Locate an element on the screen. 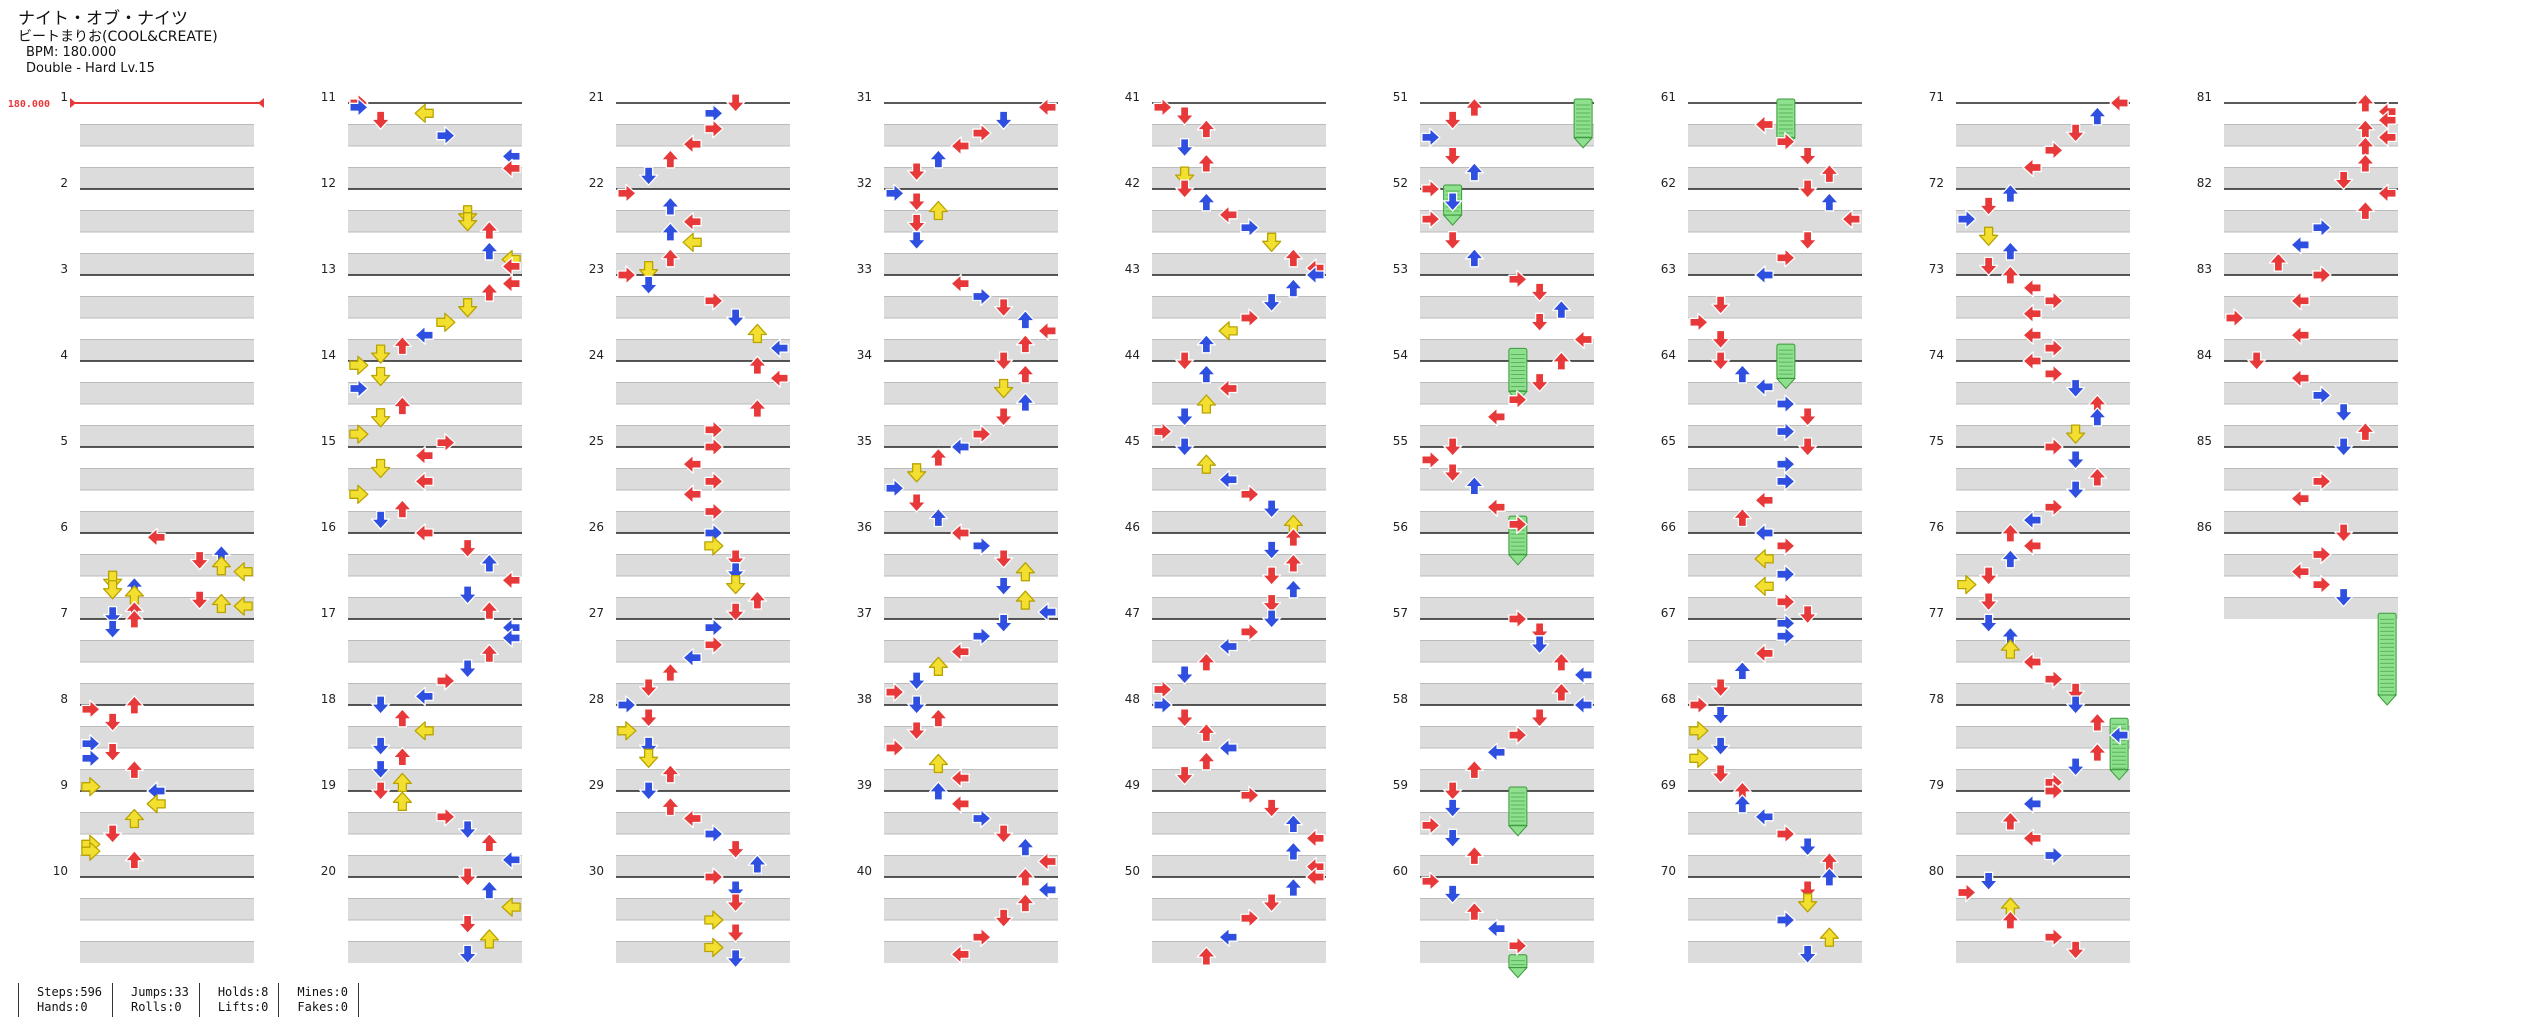 The width and height of the screenshot is (2542, 1024). measure: 44 is located at coordinates (1225, 397).